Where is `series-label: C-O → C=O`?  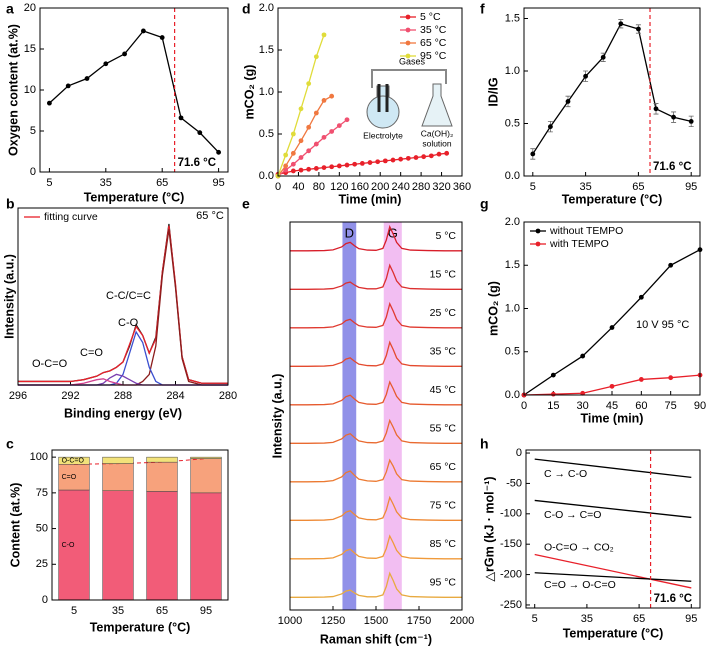
series-label: C-O → C=O is located at coordinates (572, 515).